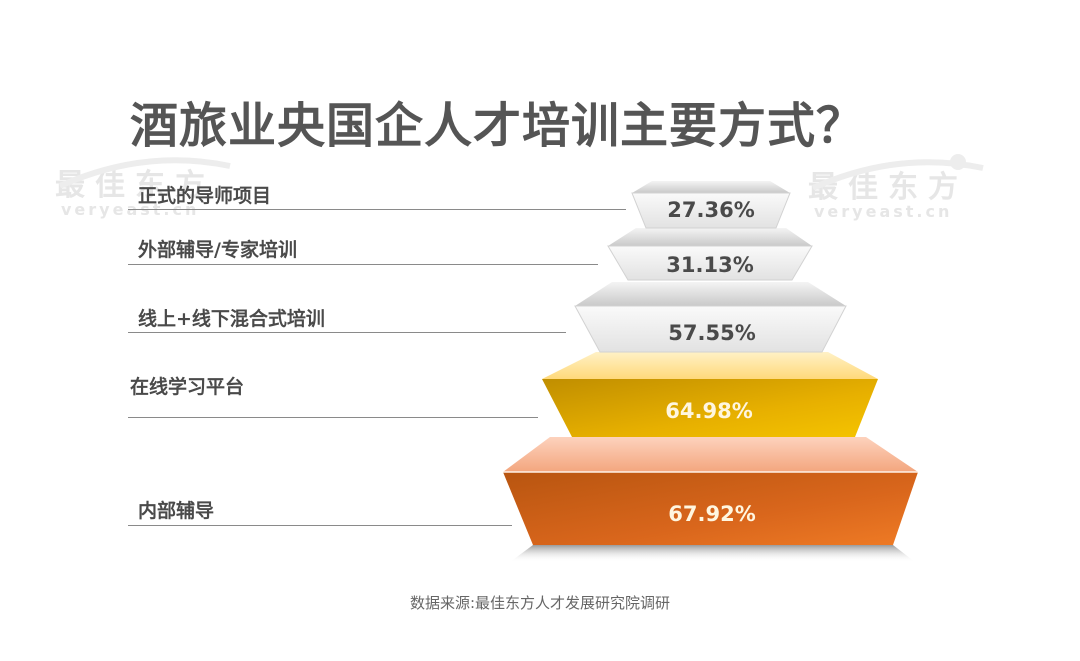 This screenshot has height=661, width=1080. What do you see at coordinates (217, 250) in the screenshot?
I see `layer-label-2: 外部辅导/专家培训` at bounding box center [217, 250].